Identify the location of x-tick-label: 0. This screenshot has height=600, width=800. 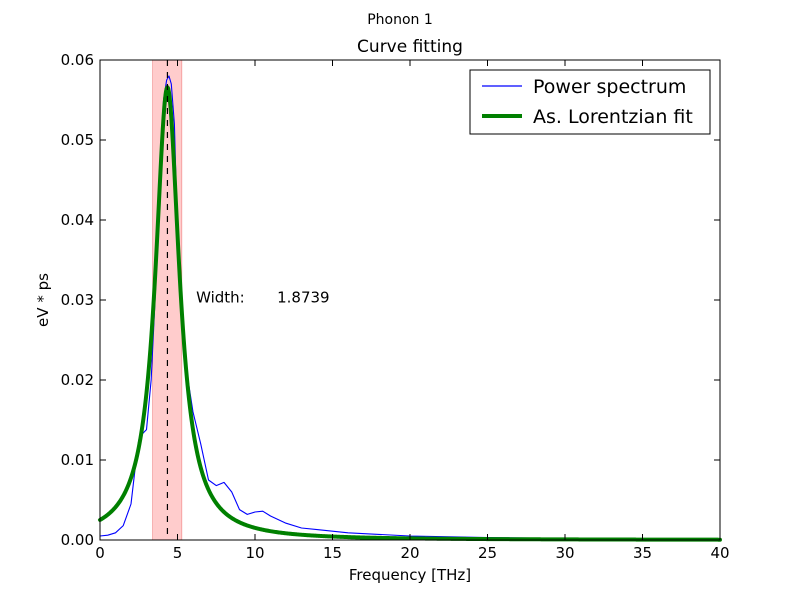
(100, 553).